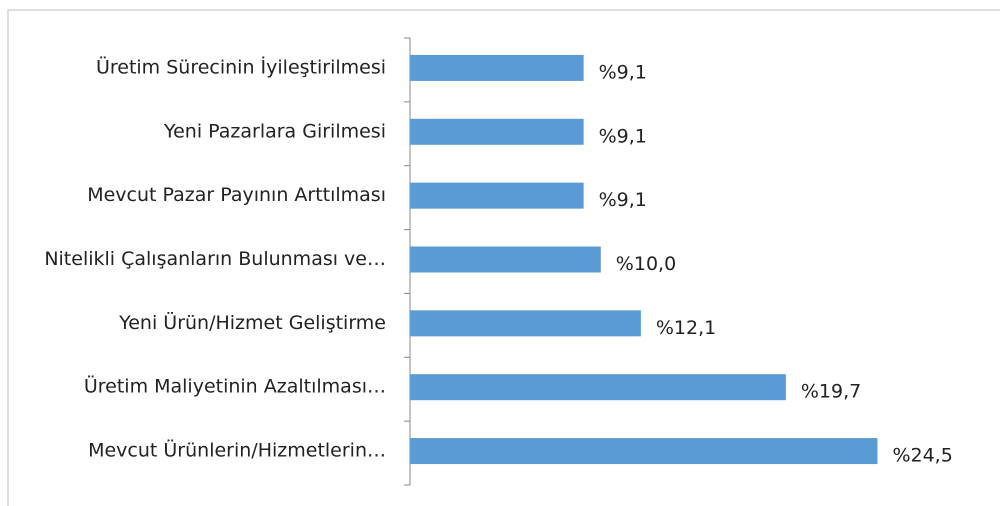 Image resolution: width=1000 pixels, height=506 pixels. What do you see at coordinates (274, 131) in the screenshot?
I see `category-label: Yeni Pazarlara Girilmesi` at bounding box center [274, 131].